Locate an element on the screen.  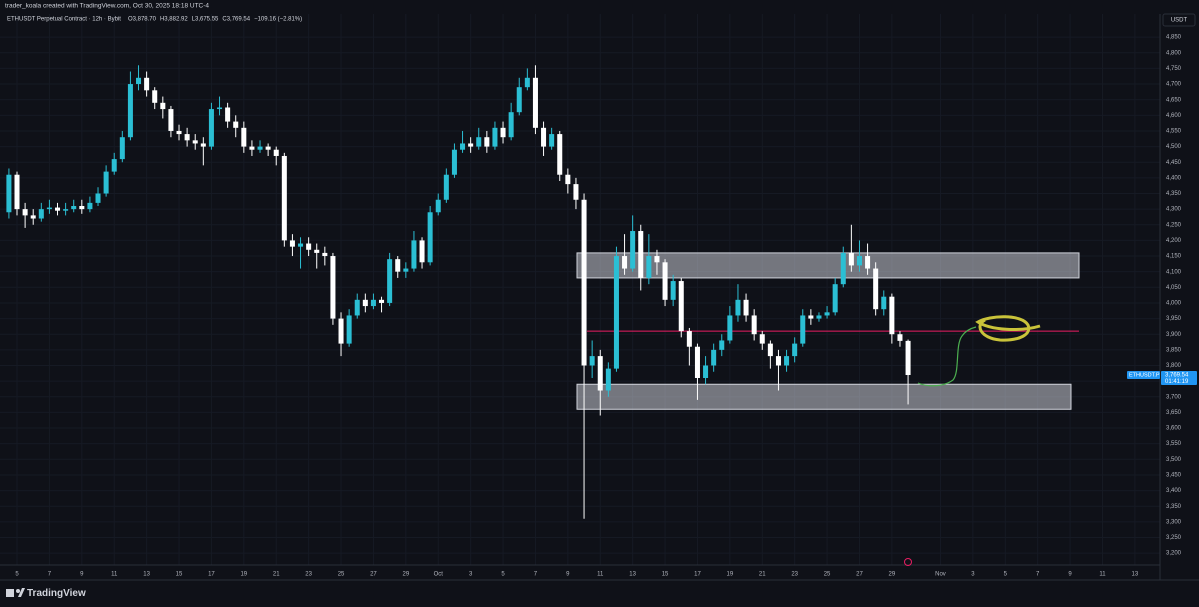
y-tick-label: 3,850 is located at coordinates (1174, 350).